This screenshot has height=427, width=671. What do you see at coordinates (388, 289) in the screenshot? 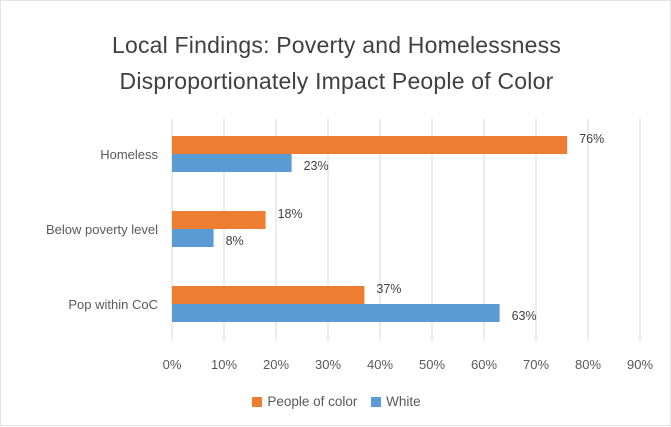
I see `data-label-people-of-color-pop-within-coc: 37%` at bounding box center [388, 289].